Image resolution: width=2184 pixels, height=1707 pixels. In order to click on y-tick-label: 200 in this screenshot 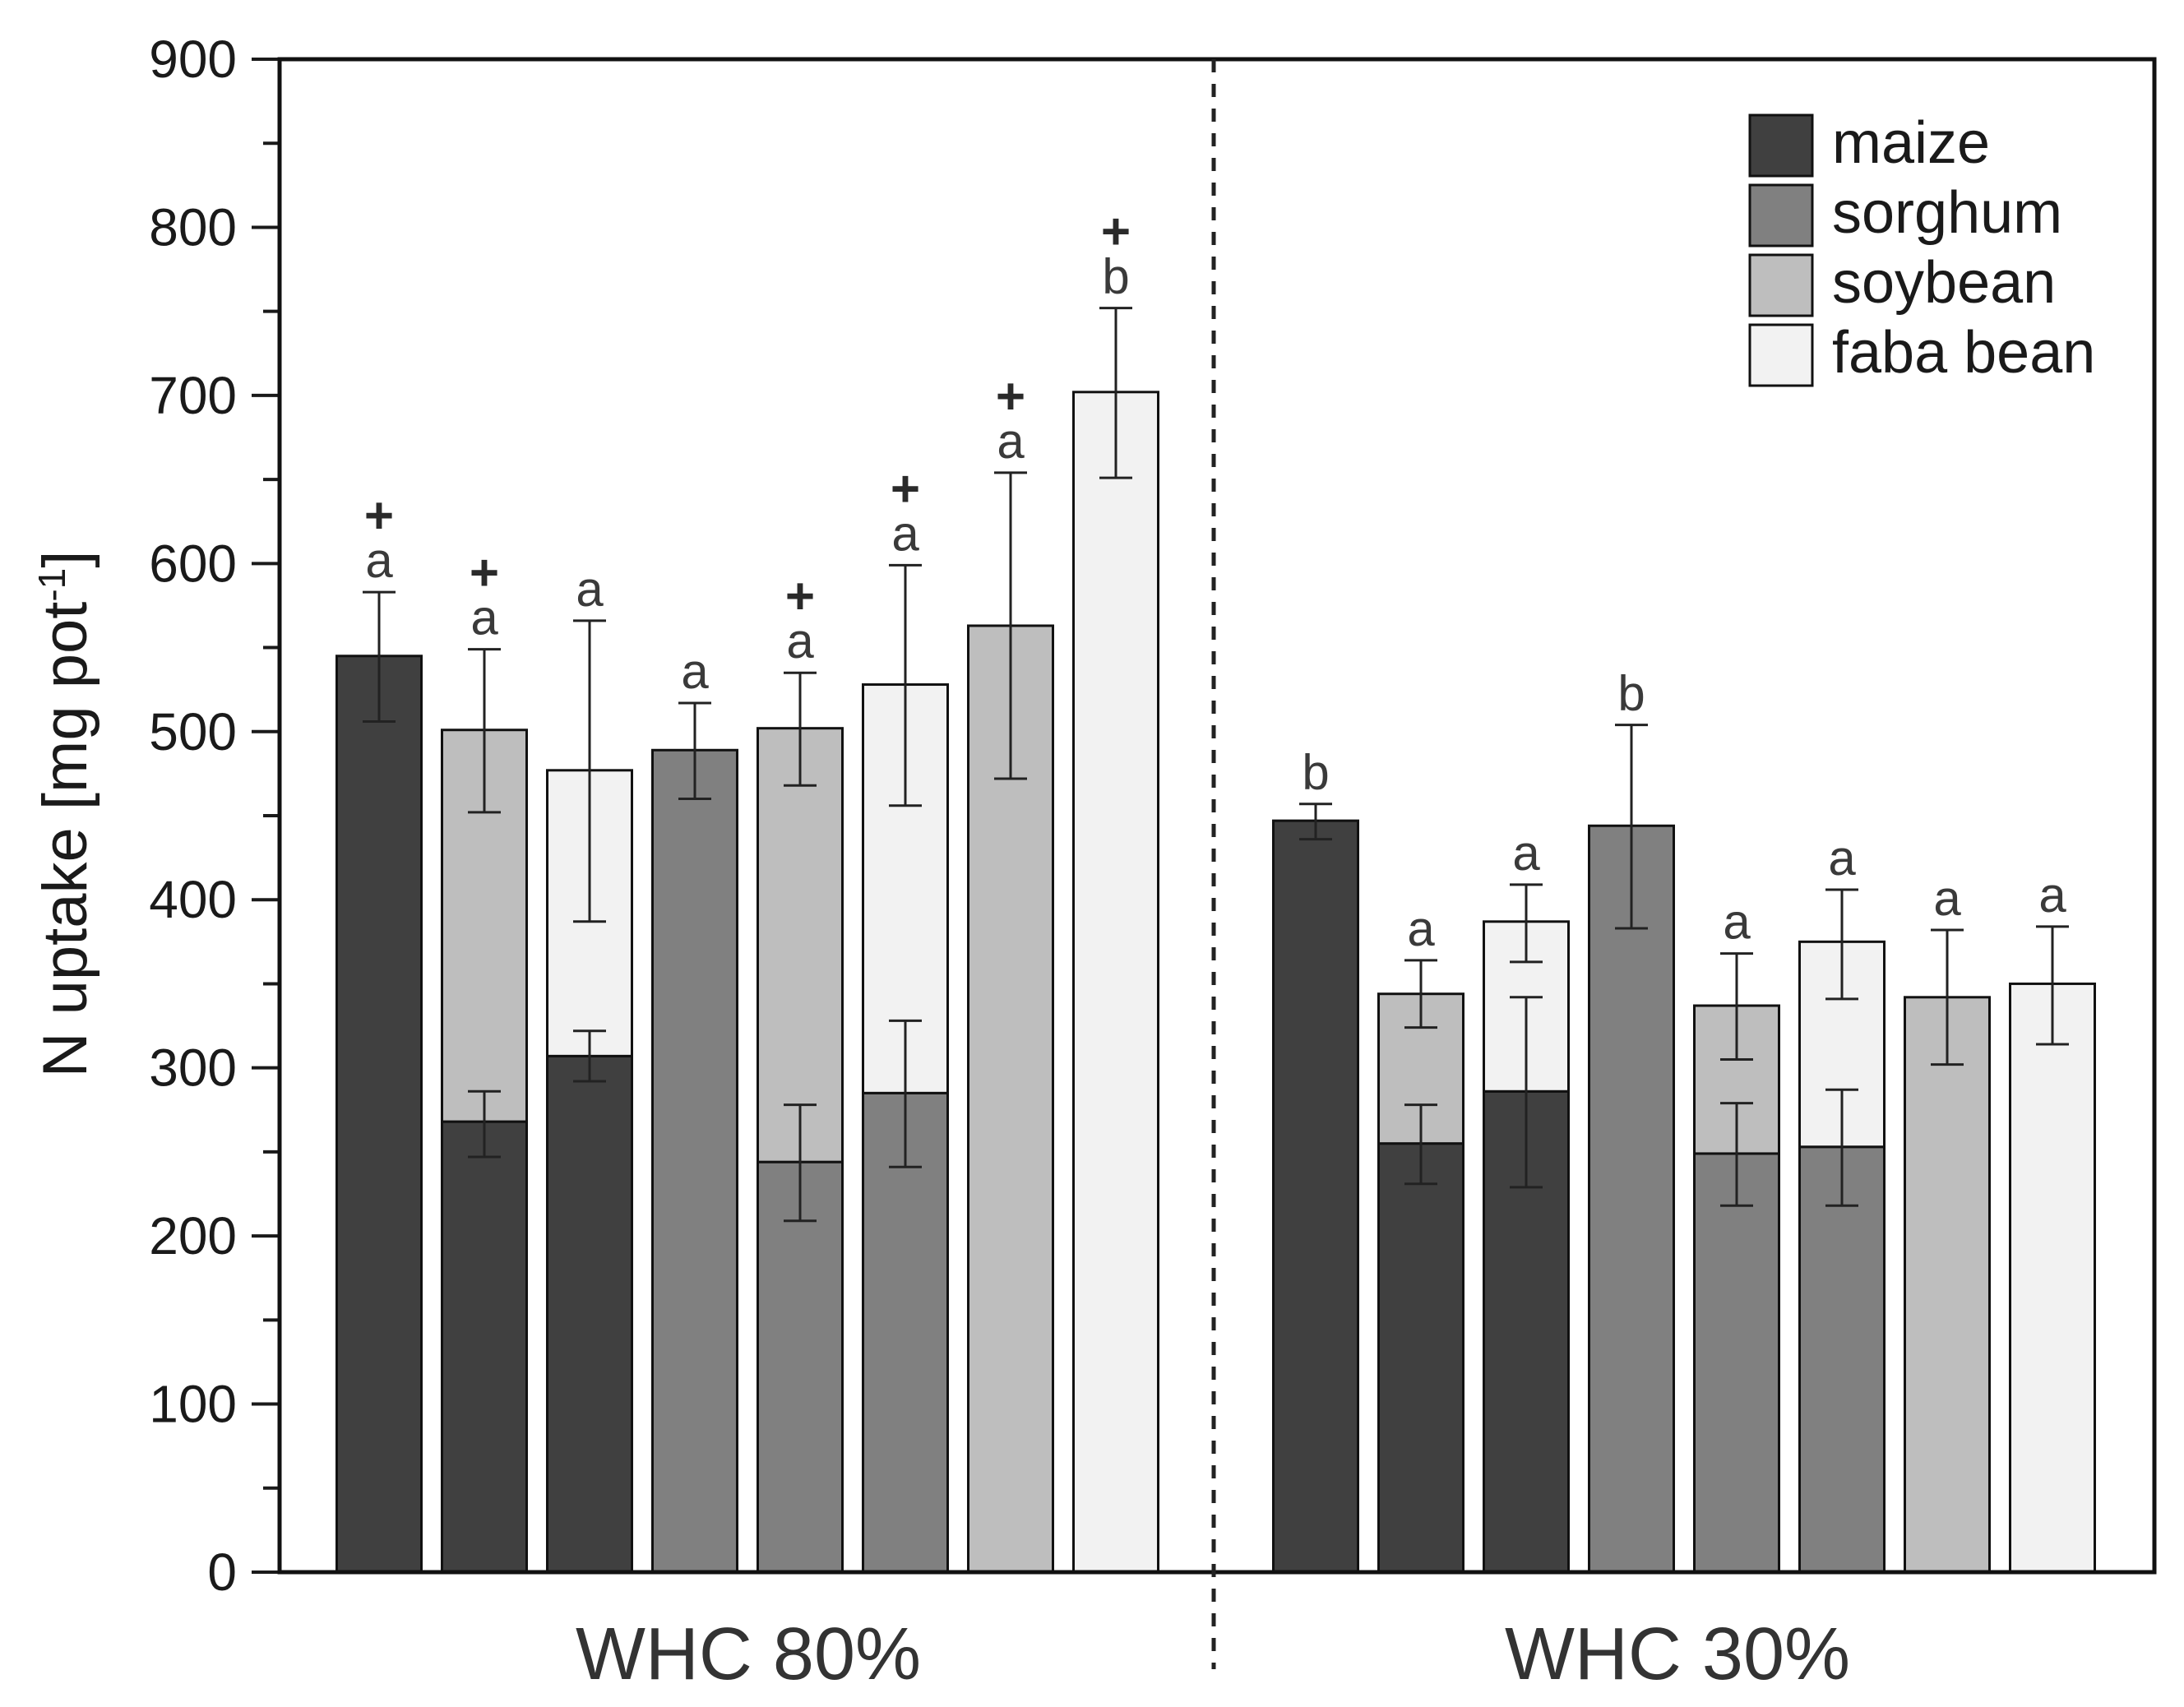, I will do `click(193, 1235)`.